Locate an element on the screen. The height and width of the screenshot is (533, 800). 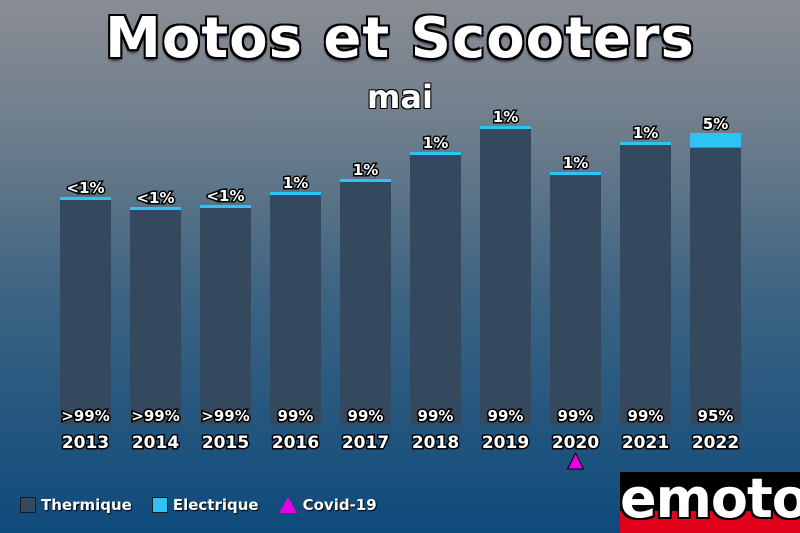
bar-electrique-2015 is located at coordinates (225, 206).